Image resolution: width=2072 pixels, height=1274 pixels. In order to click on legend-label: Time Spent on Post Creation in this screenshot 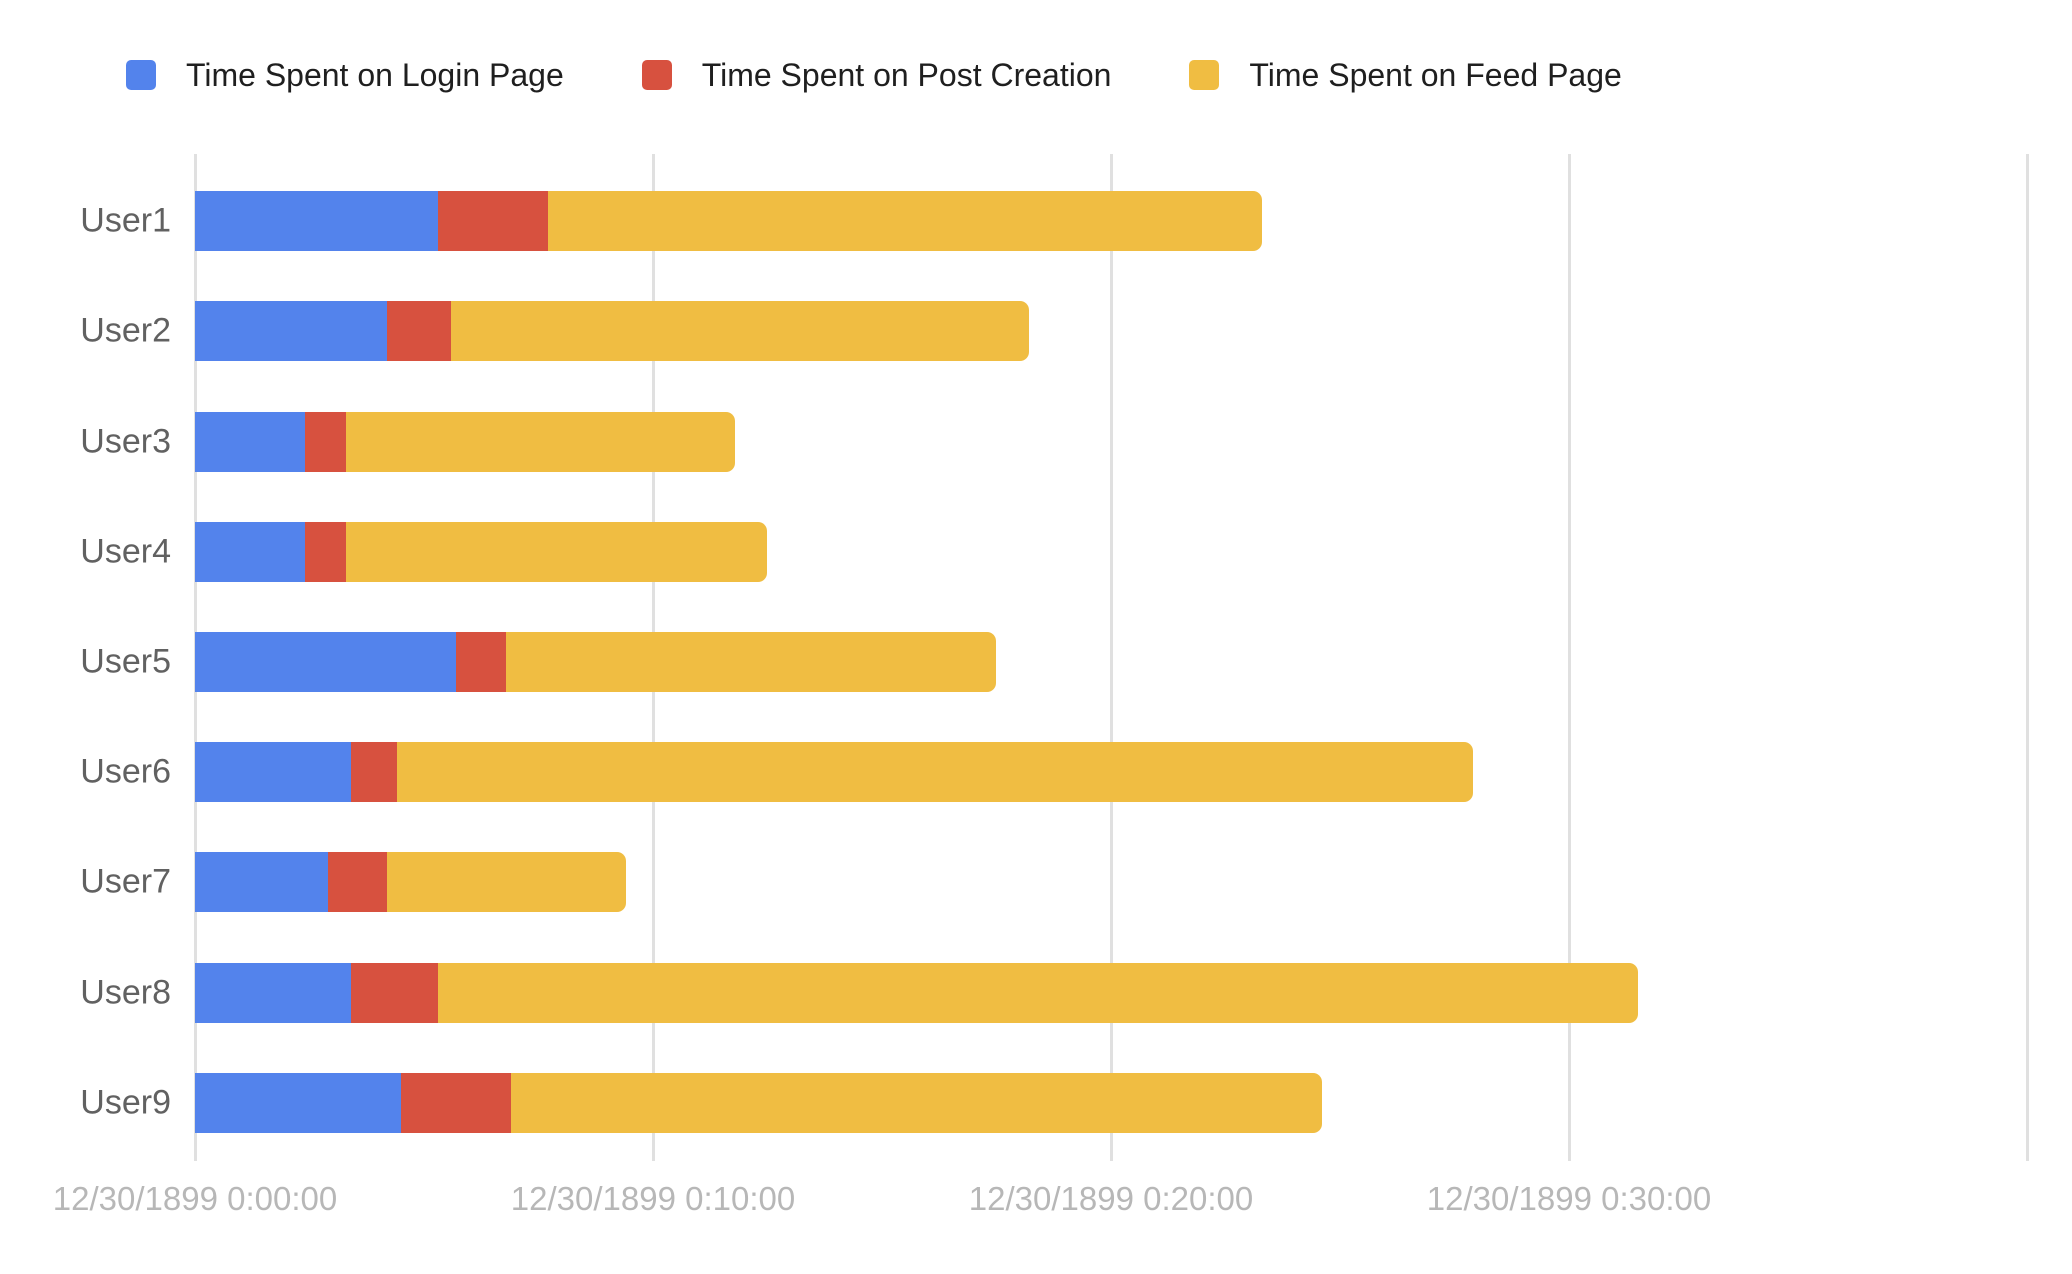, I will do `click(906, 75)`.